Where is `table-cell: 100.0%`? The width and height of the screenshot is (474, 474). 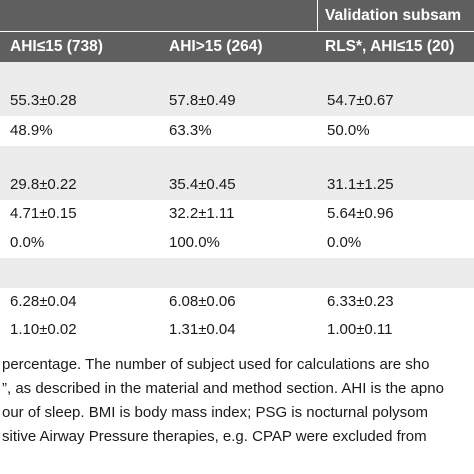 table-cell: 100.0% is located at coordinates (194, 242).